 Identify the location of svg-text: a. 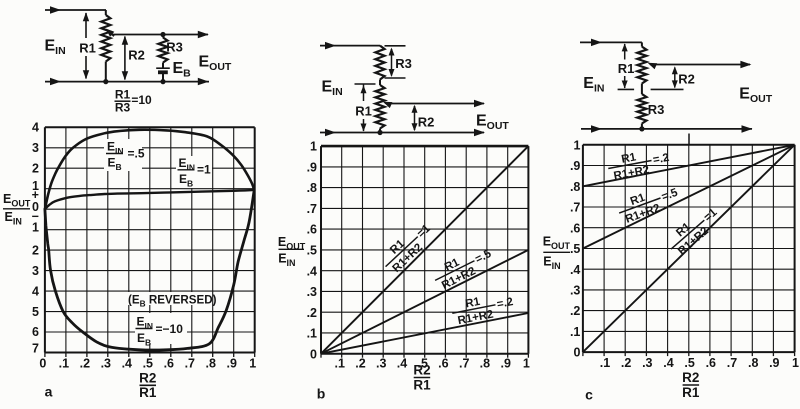
(49, 392).